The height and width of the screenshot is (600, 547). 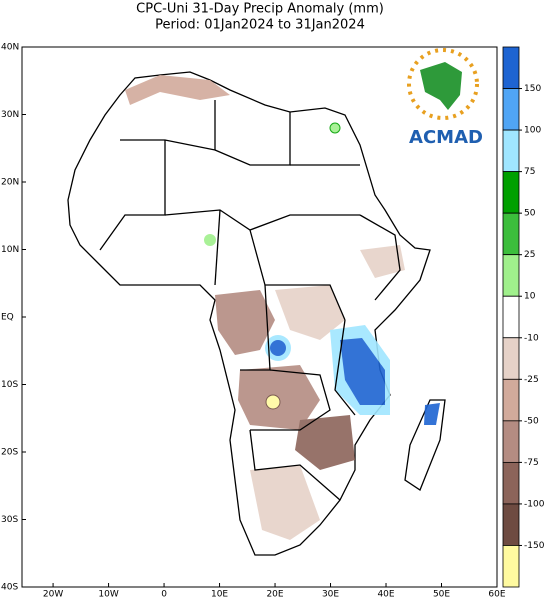 I want to click on title: CPC-Uni 31-Day Precip Anomaly (mm), so click(x=260, y=9).